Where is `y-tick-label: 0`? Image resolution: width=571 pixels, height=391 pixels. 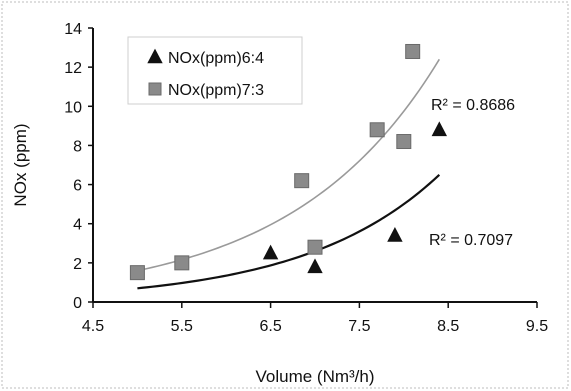 y-tick-label: 0 is located at coordinates (77, 303).